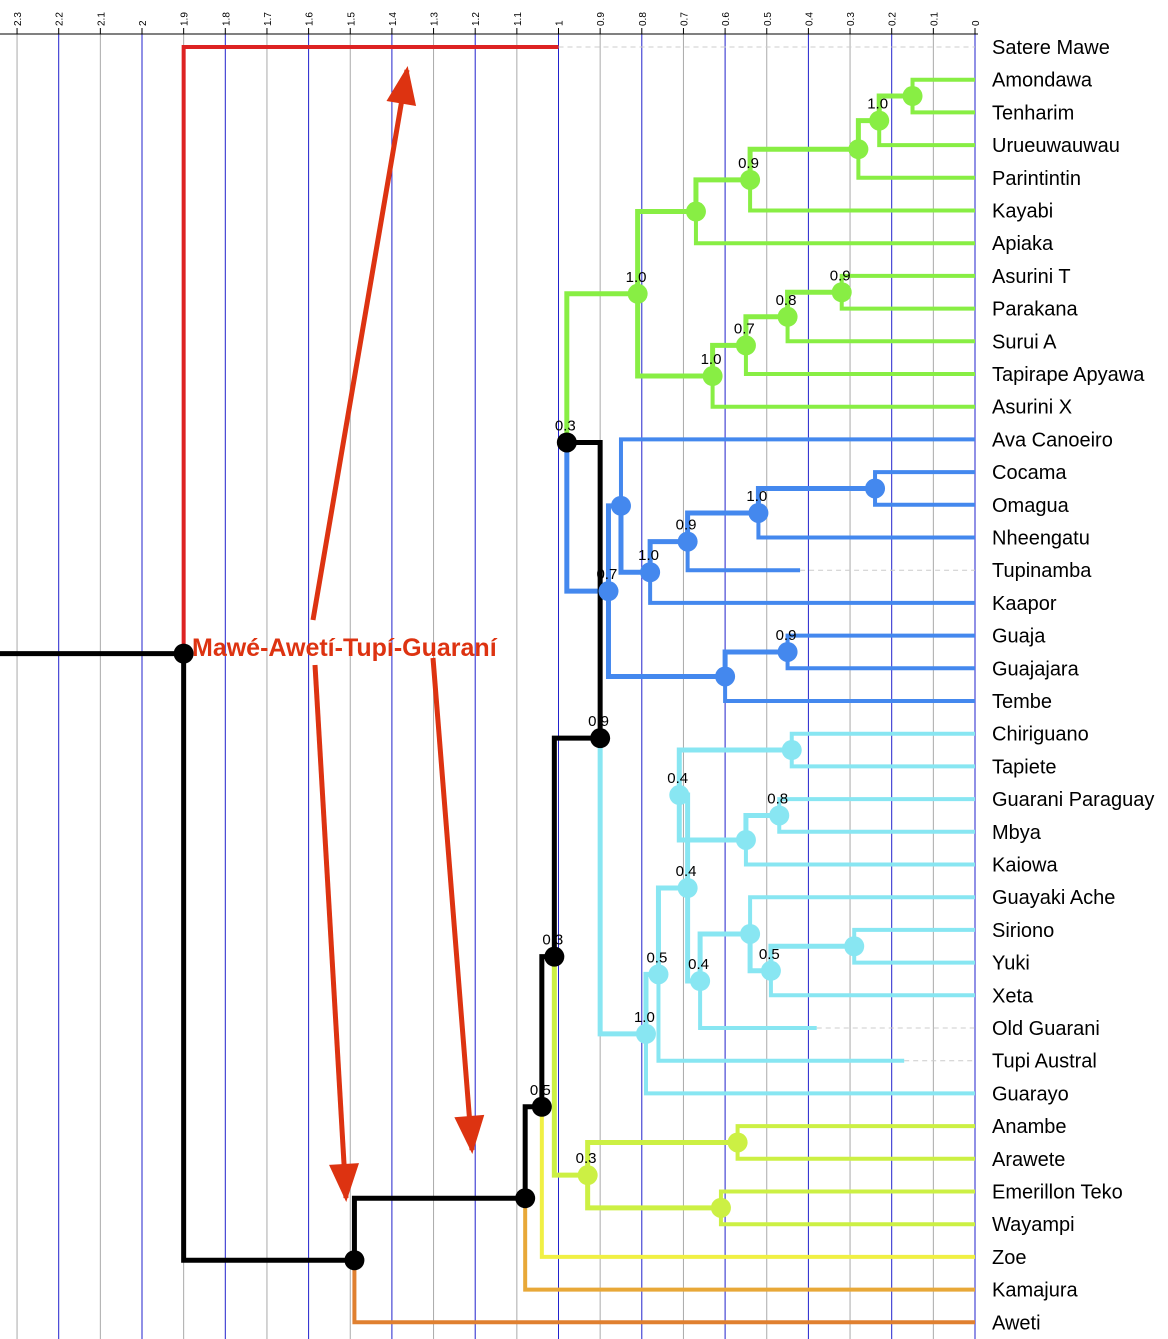 The width and height of the screenshot is (1168, 1339). I want to click on axis-tick-label: 0.4, so click(809, 19).